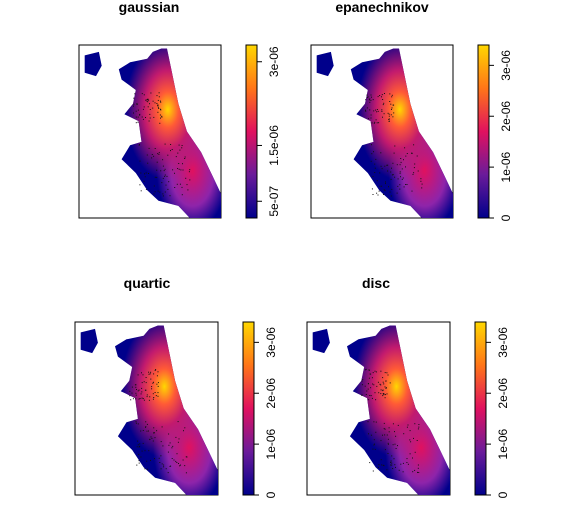 The height and width of the screenshot is (511, 565). What do you see at coordinates (398, 410) in the screenshot?
I see `density-north-hotspot` at bounding box center [398, 410].